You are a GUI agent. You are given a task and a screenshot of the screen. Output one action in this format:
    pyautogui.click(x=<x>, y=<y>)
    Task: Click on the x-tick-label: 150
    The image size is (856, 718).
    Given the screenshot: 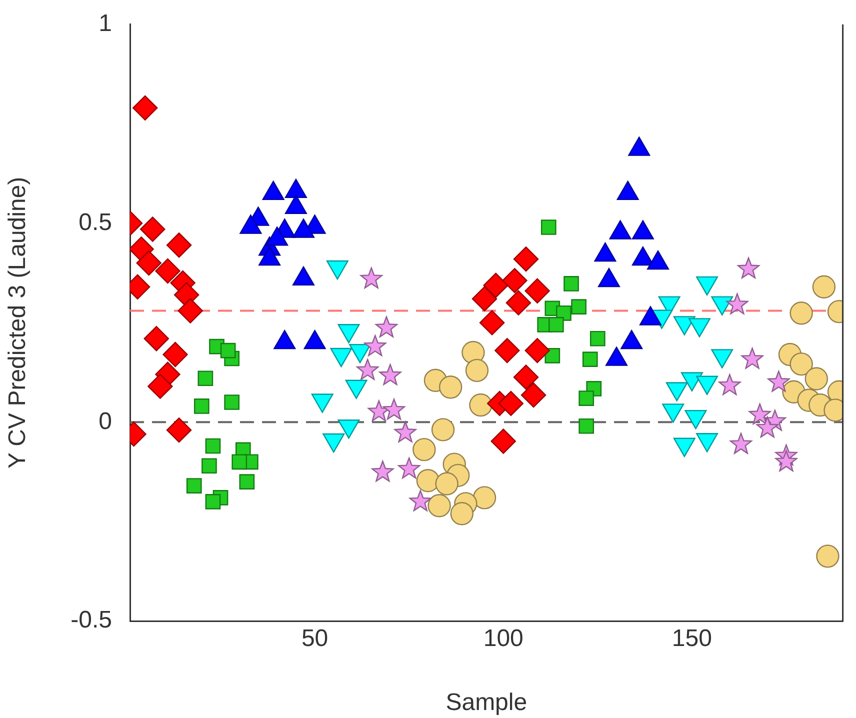 What is the action you would take?
    pyautogui.click(x=692, y=638)
    